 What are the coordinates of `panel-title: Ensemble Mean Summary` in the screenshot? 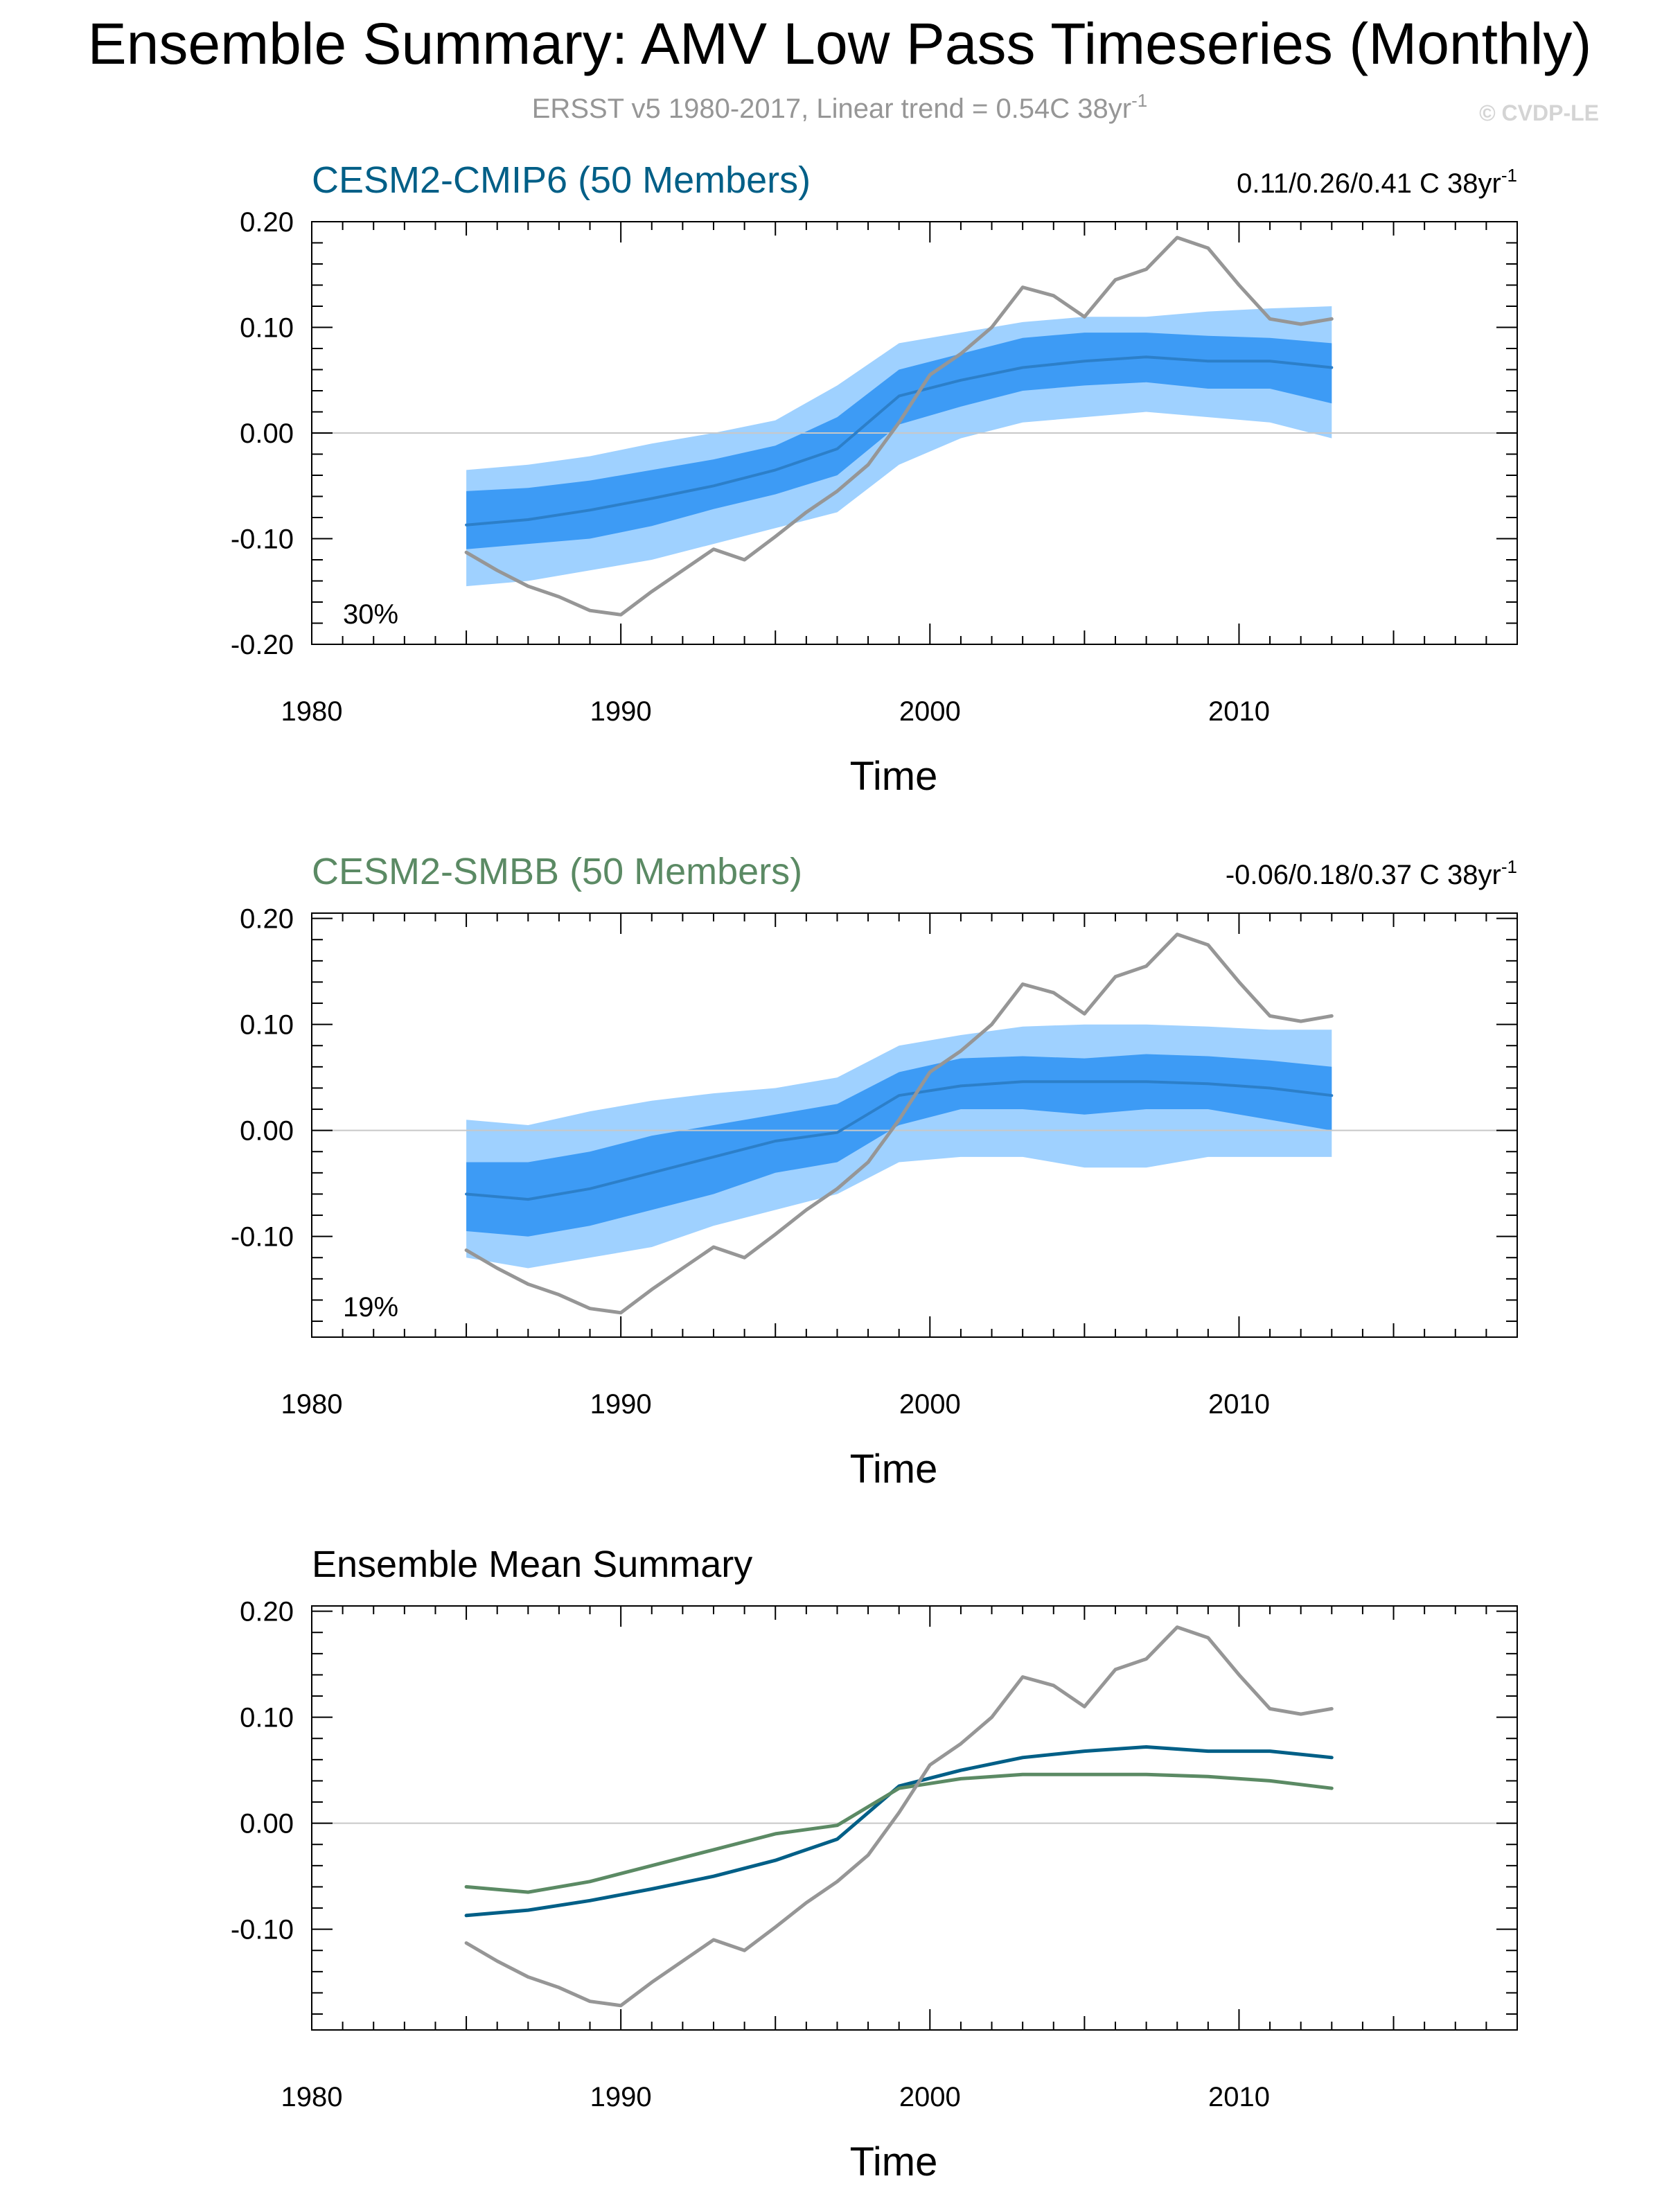 It's located at (532, 1564).